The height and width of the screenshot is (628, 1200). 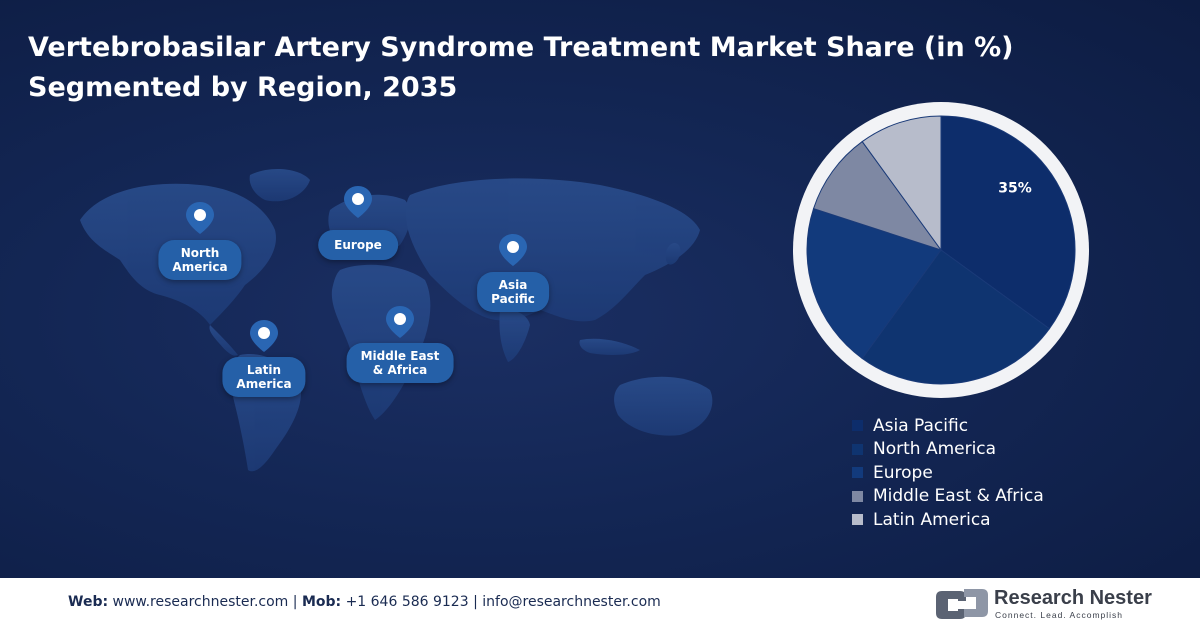 I want to click on legend-item: Europe, so click(x=948, y=473).